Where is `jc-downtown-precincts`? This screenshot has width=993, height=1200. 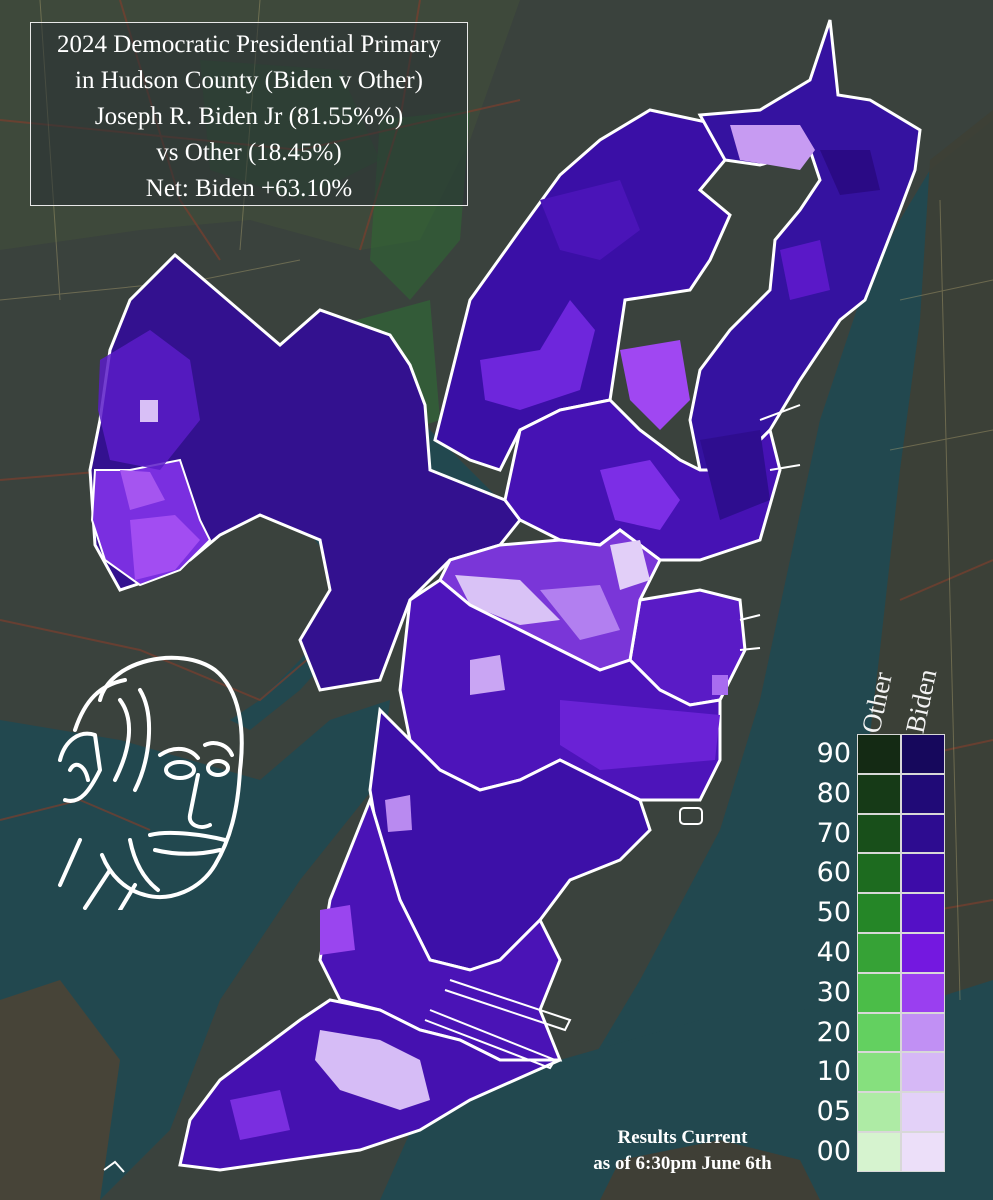
jc-downtown-precincts is located at coordinates (640, 735).